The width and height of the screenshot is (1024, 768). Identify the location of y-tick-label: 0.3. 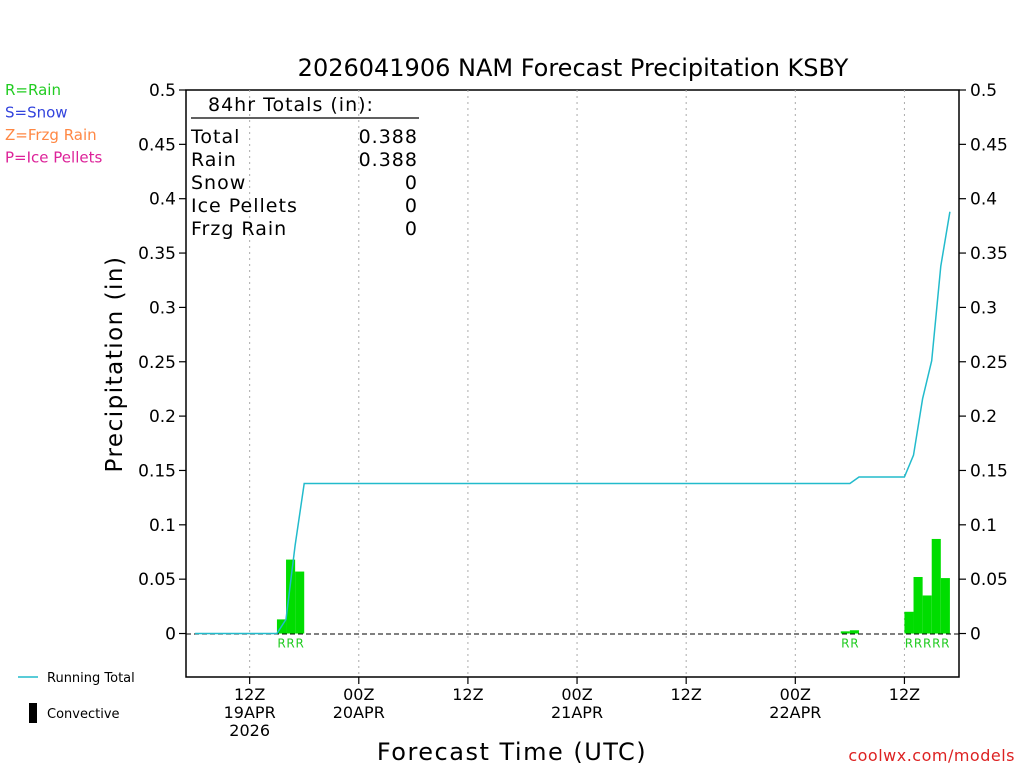
(162, 308).